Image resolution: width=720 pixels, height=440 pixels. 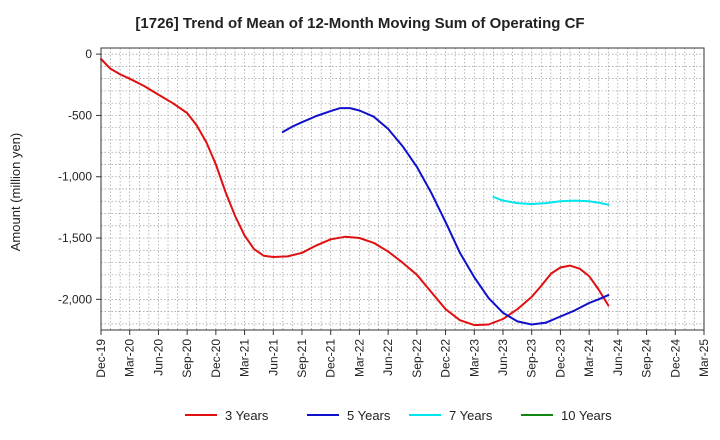 What do you see at coordinates (589, 358) in the screenshot?
I see `x-tick-label: Mar-24` at bounding box center [589, 358].